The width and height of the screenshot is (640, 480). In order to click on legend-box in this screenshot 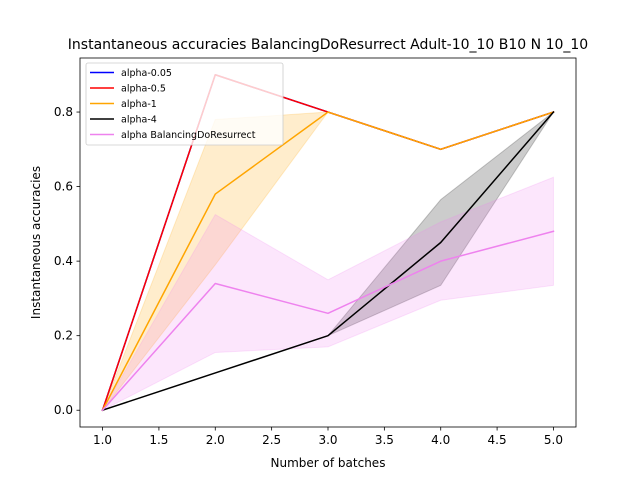, I will do `click(184, 104)`.